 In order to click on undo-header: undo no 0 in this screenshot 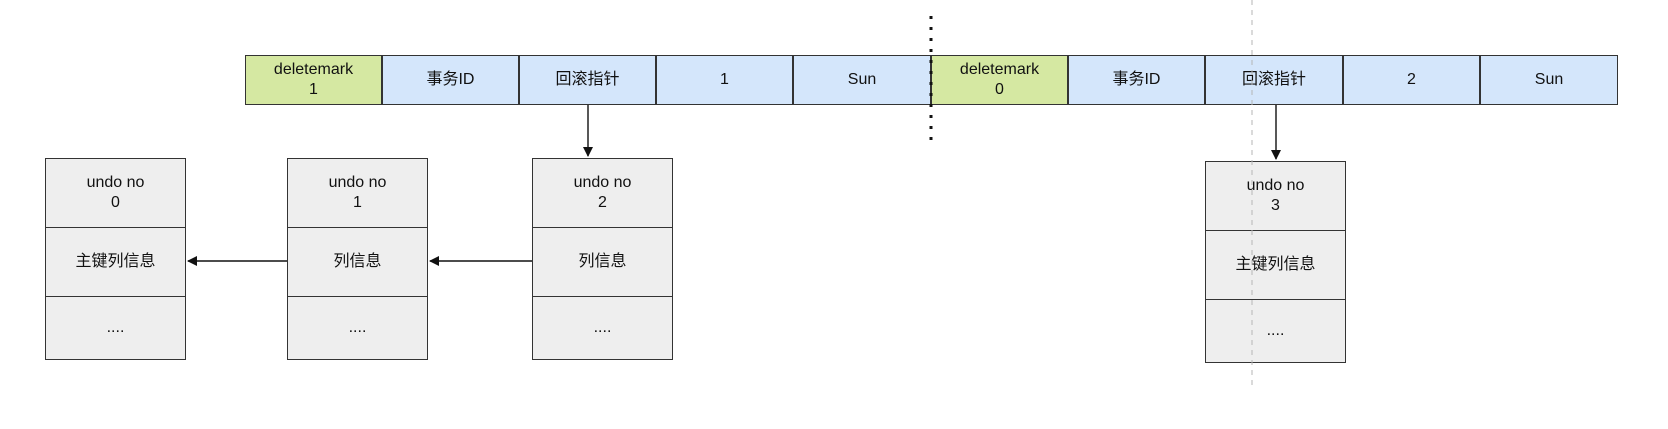, I will do `click(115, 193)`.